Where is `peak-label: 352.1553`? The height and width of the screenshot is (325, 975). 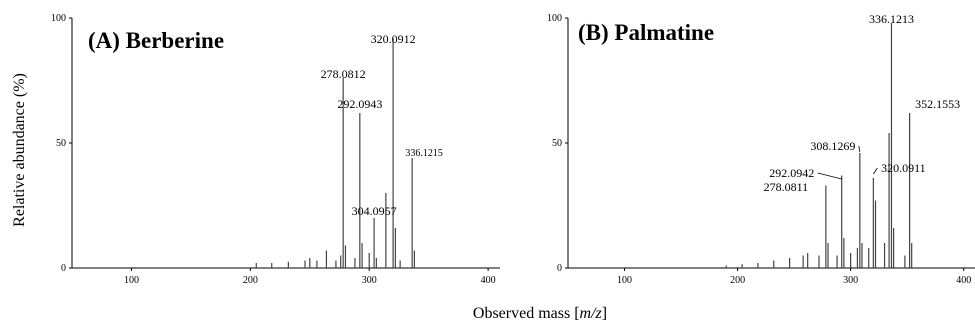
peak-label: 352.1553 is located at coordinates (937, 104).